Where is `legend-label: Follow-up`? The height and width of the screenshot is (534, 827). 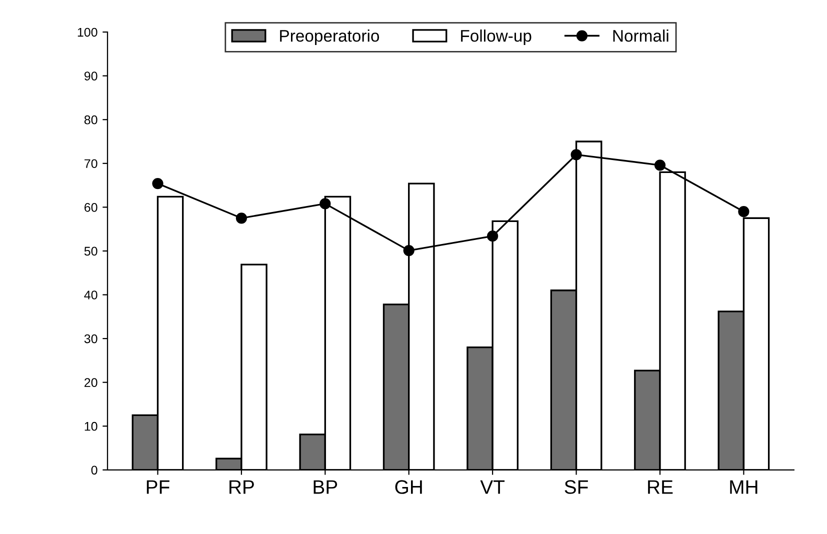
legend-label: Follow-up is located at coordinates (496, 38).